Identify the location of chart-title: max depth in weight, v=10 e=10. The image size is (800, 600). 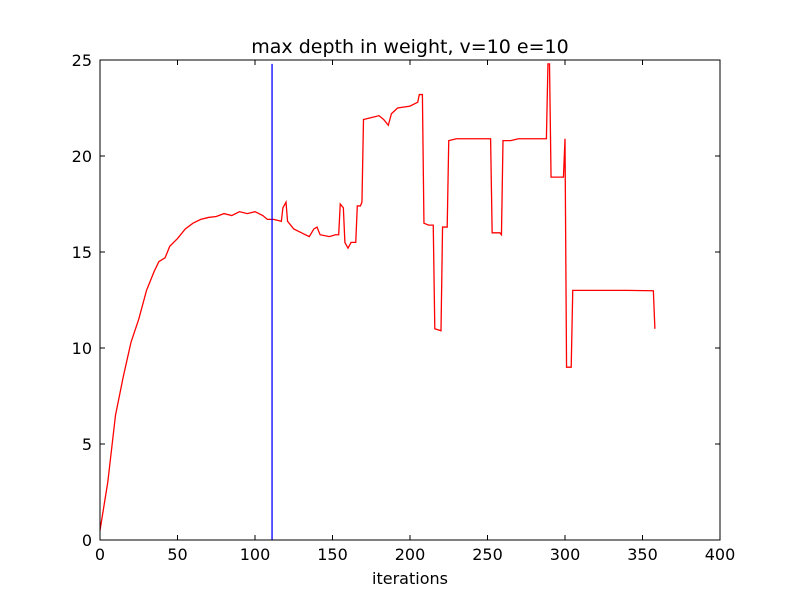
(409, 47).